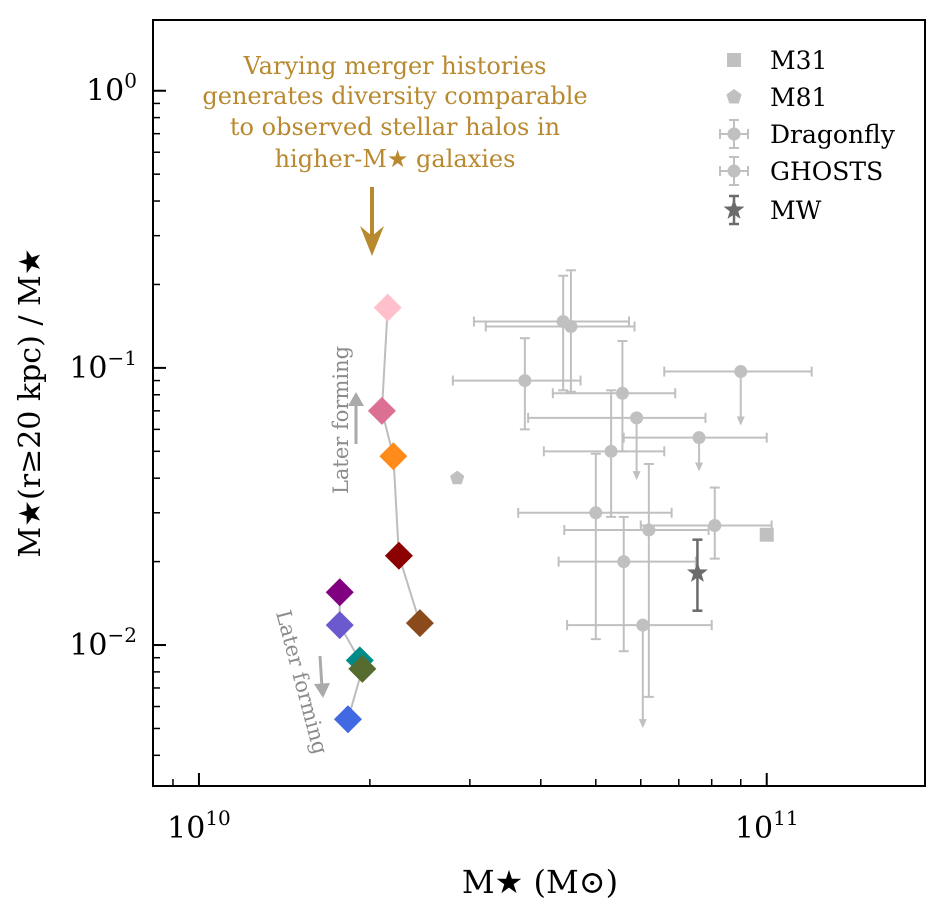 Image resolution: width=950 pixels, height=914 pixels. I want to click on legend-item-ghosts: GHOSTS, so click(801, 171).